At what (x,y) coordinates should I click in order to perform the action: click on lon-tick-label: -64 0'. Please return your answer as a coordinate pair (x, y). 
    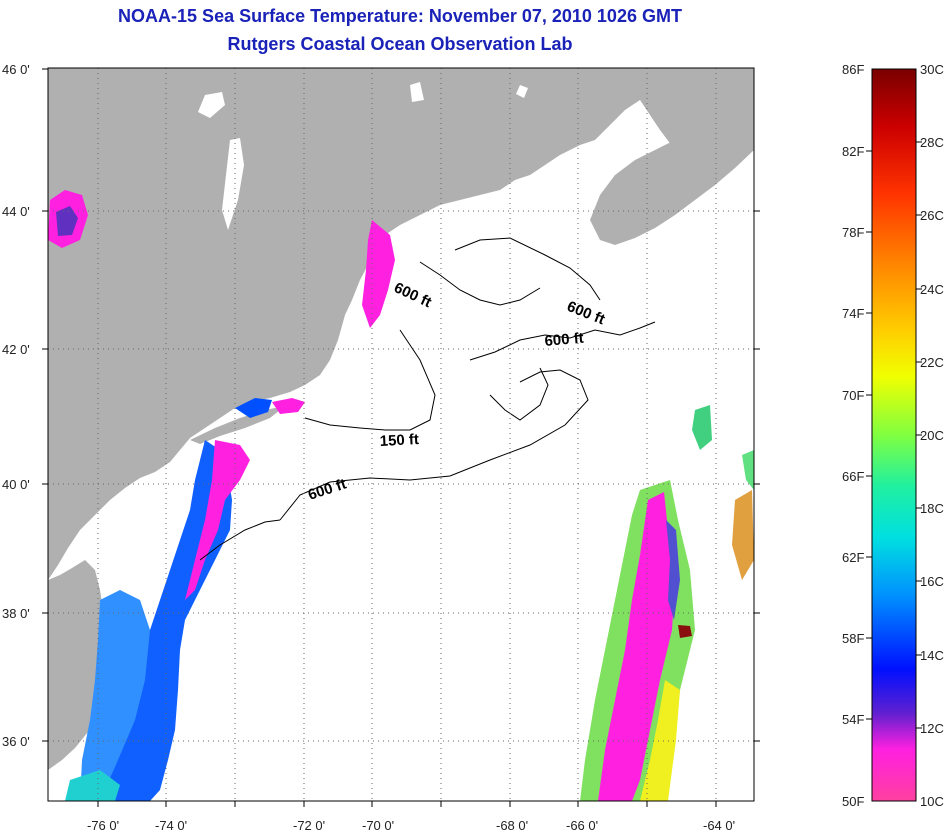
    Looking at the image, I should click on (719, 825).